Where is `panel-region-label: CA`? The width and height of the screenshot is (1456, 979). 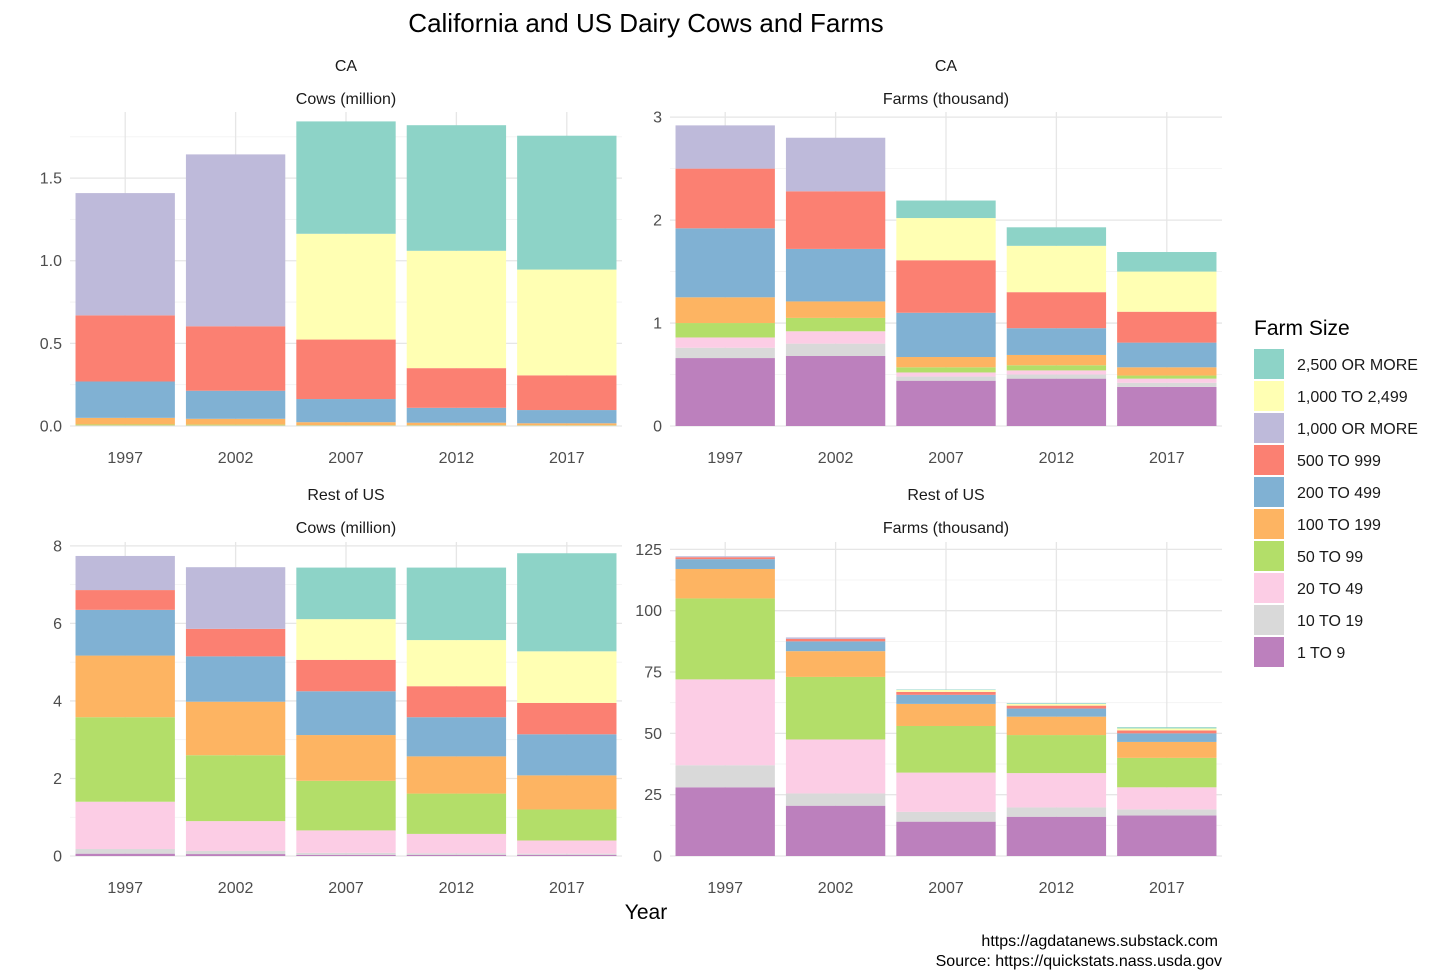
panel-region-label: CA is located at coordinates (946, 66).